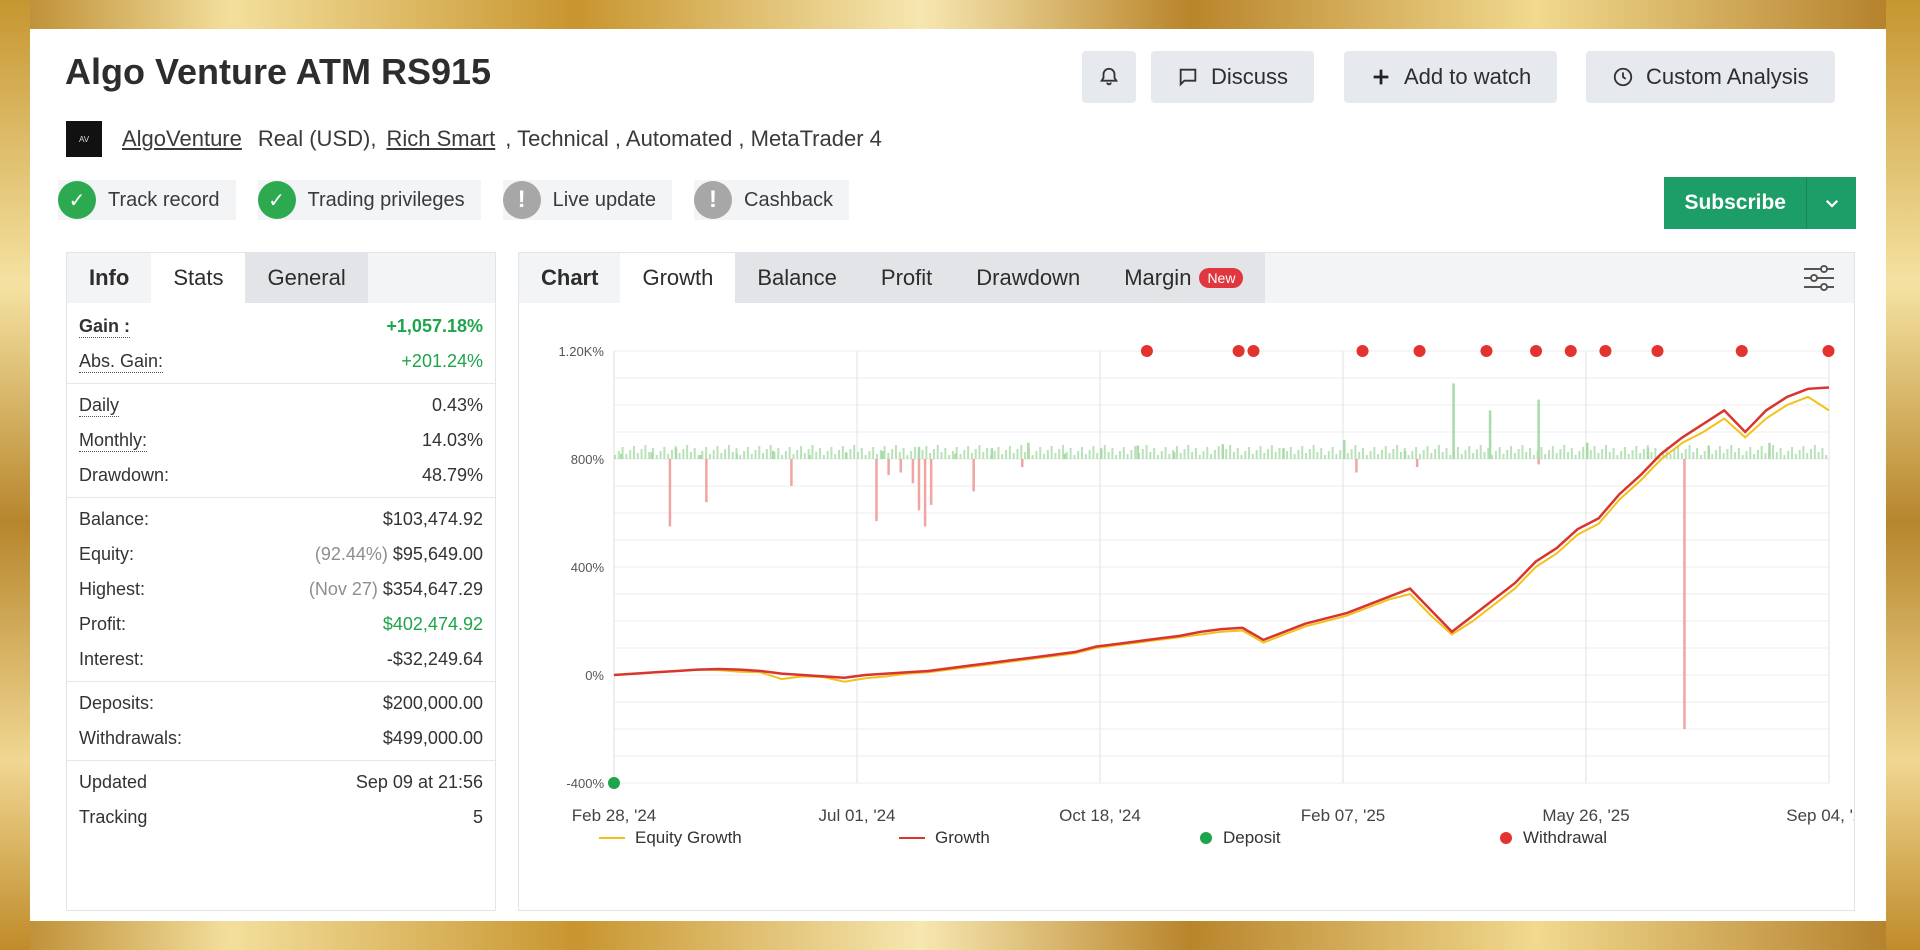  What do you see at coordinates (1831, 203) in the screenshot?
I see `subscribe-dropdown` at bounding box center [1831, 203].